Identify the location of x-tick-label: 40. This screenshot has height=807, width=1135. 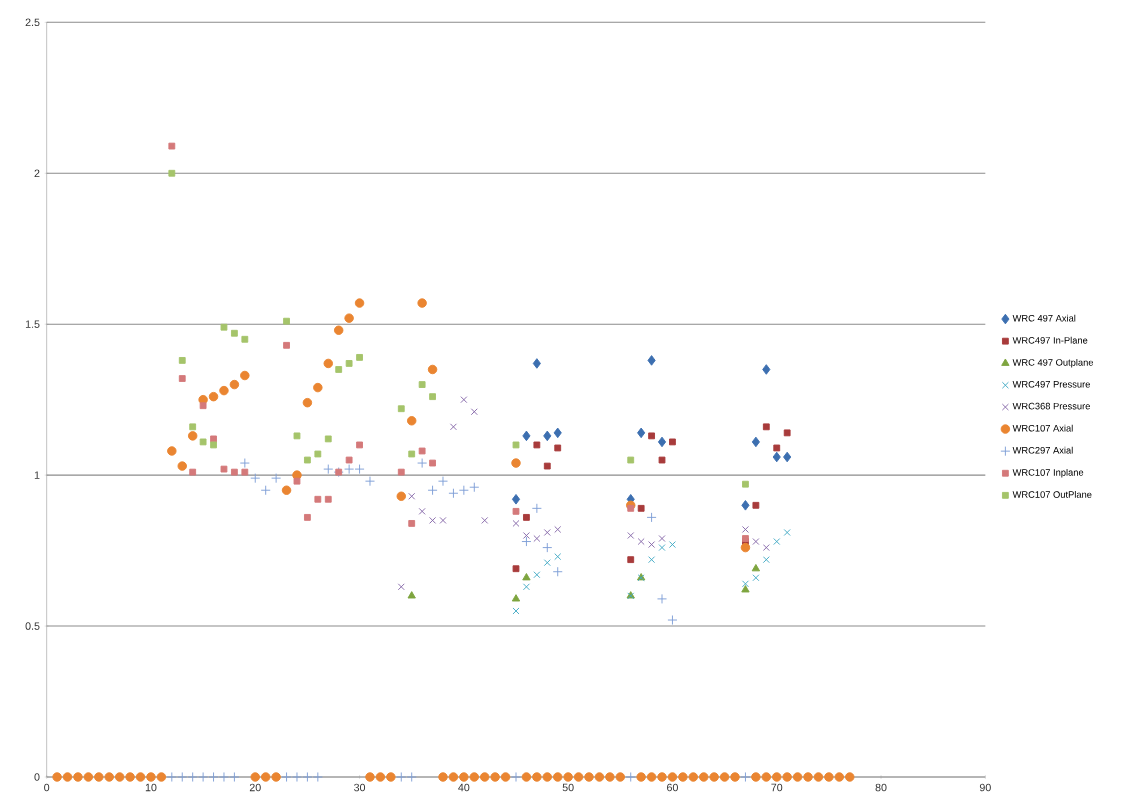
(464, 787).